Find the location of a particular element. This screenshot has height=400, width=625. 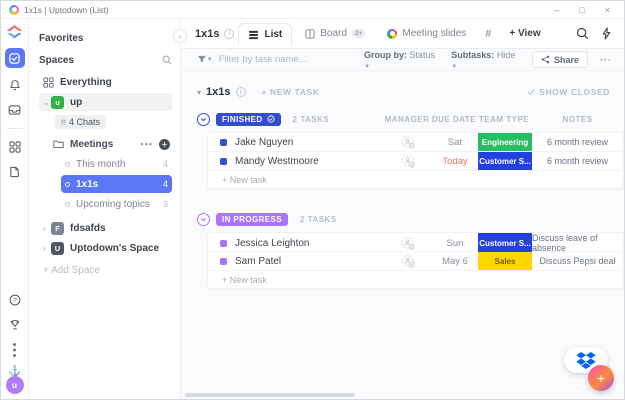

more-options-icon: ··· is located at coordinates (606, 59).